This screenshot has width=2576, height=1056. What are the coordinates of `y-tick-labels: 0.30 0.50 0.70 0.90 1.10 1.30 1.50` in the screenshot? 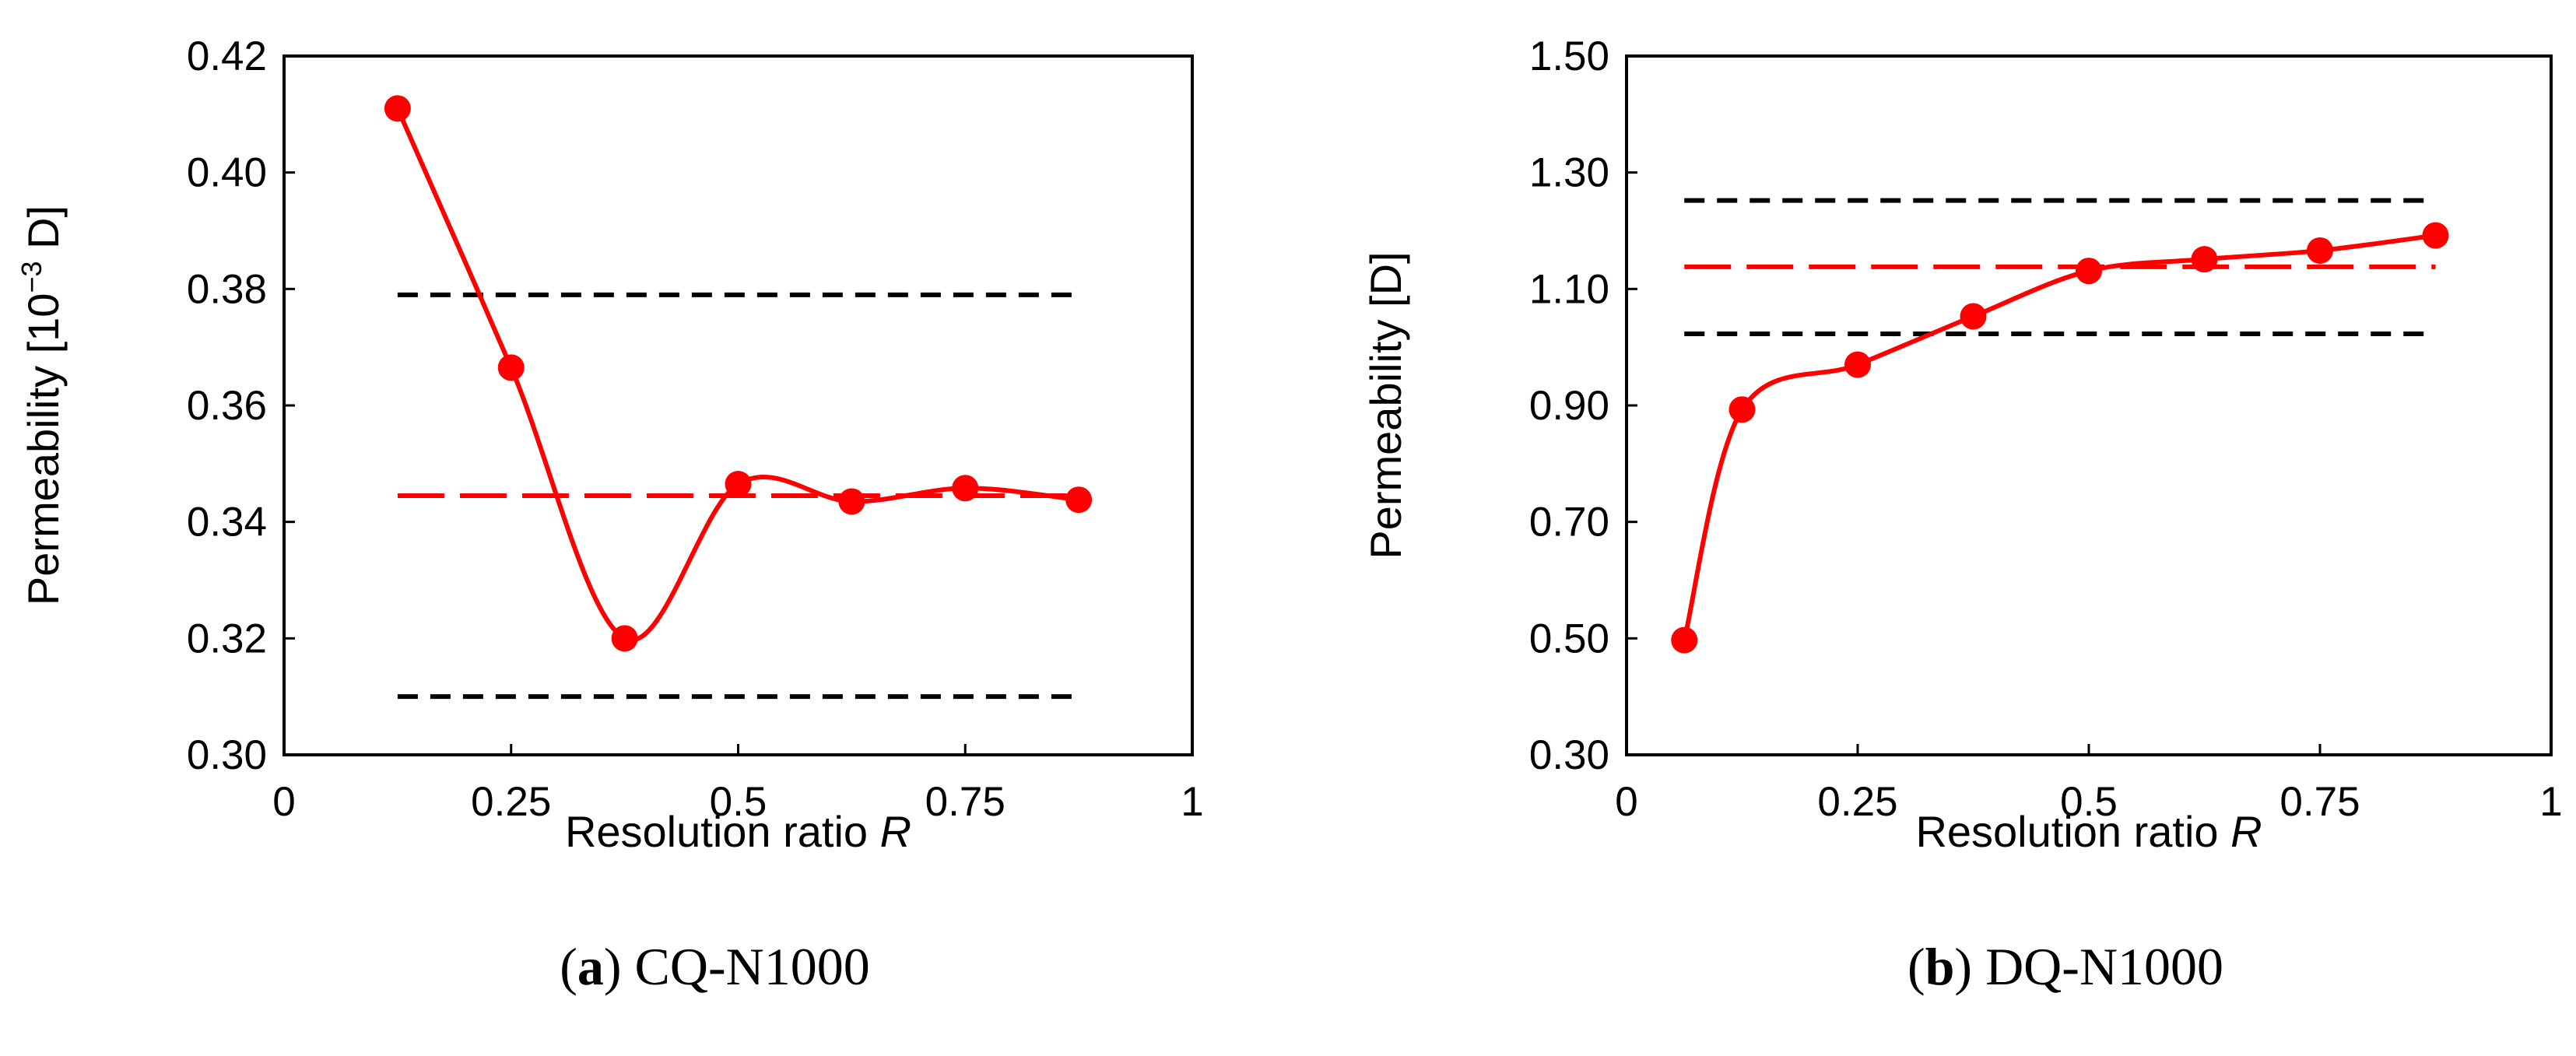 It's located at (1583, 406).